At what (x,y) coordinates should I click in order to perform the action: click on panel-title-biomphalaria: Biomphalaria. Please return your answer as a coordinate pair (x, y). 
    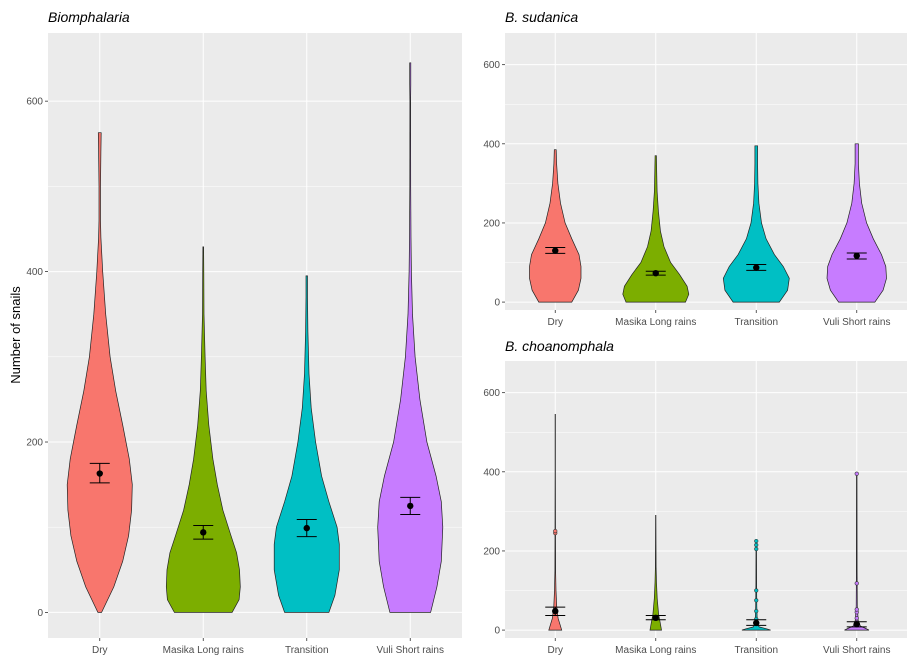
    Looking at the image, I should click on (89, 17).